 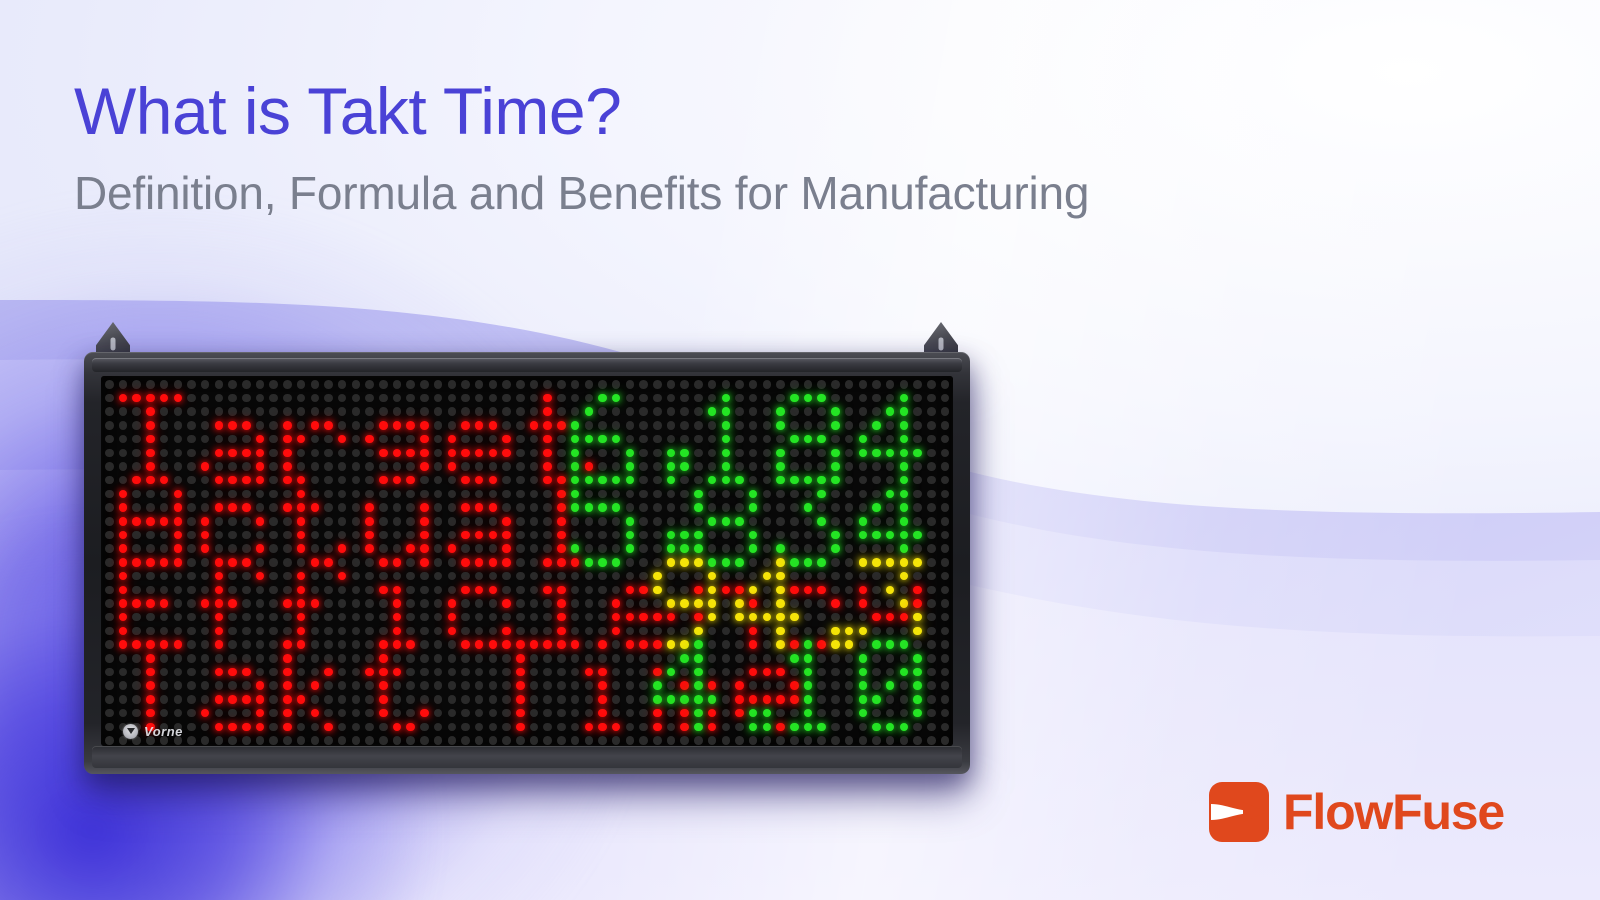 What do you see at coordinates (348, 111) in the screenshot?
I see `page-title: What is Takt Time?` at bounding box center [348, 111].